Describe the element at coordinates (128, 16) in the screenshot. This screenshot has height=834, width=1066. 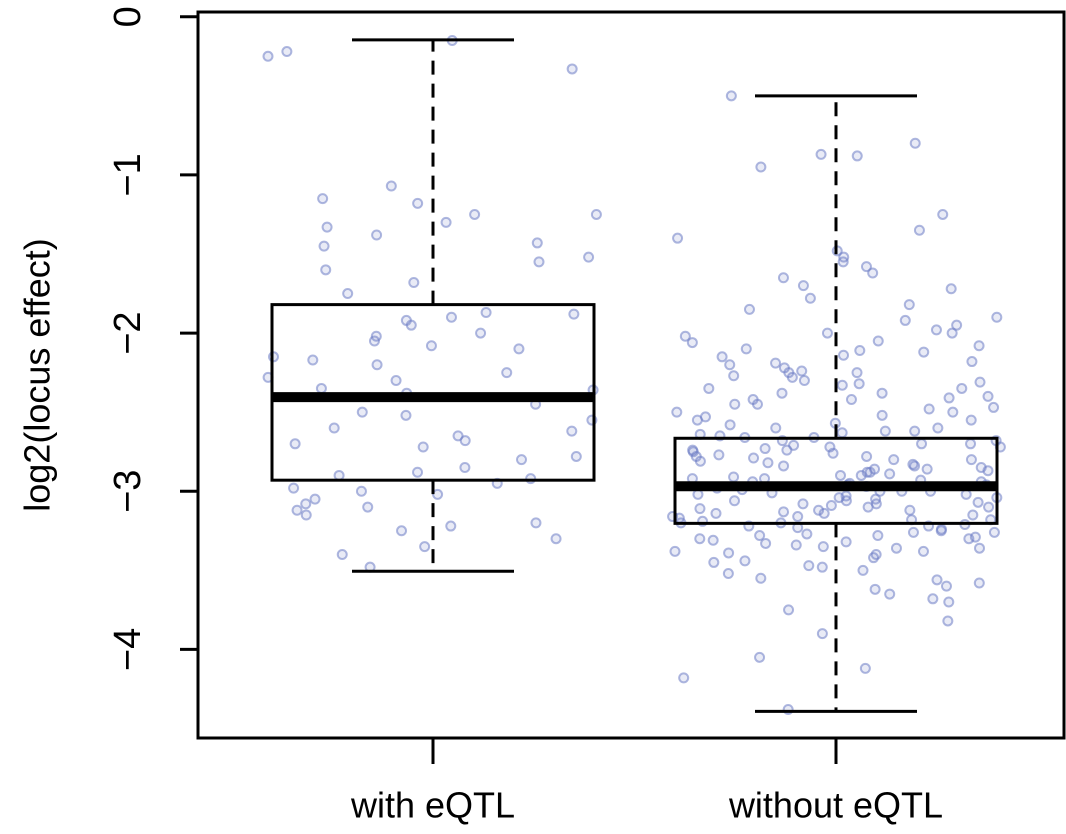
I see `y-tick-label: 0` at that location.